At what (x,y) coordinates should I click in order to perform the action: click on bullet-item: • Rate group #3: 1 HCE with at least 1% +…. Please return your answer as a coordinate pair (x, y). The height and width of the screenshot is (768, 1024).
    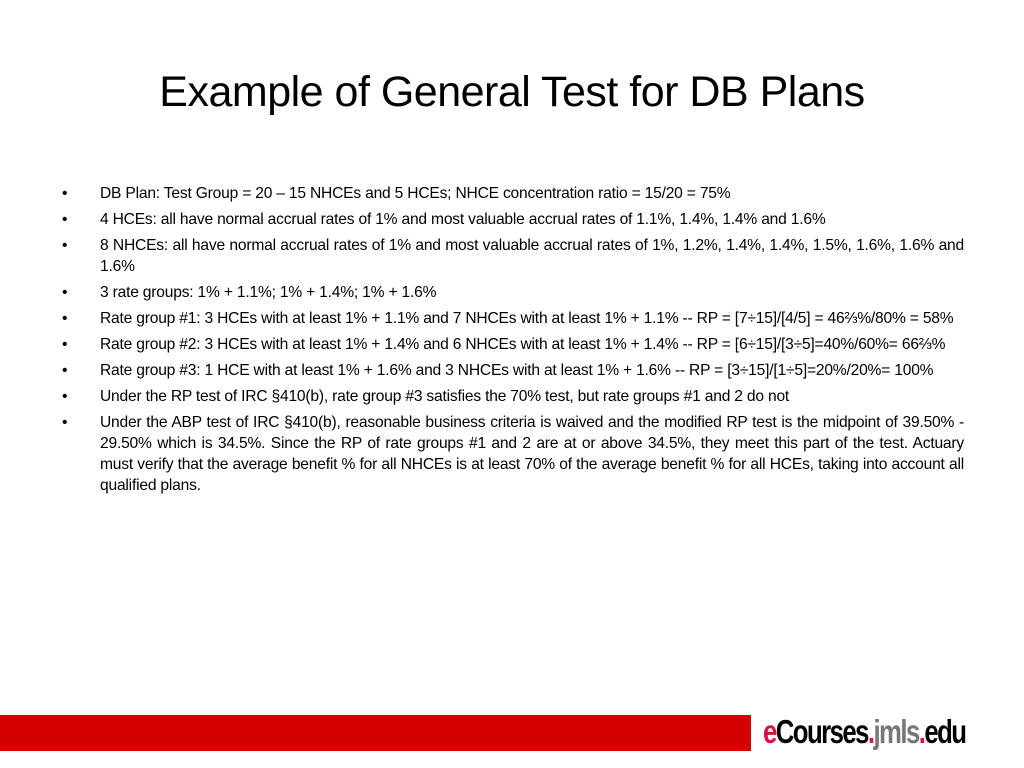
    Looking at the image, I should click on (498, 370).